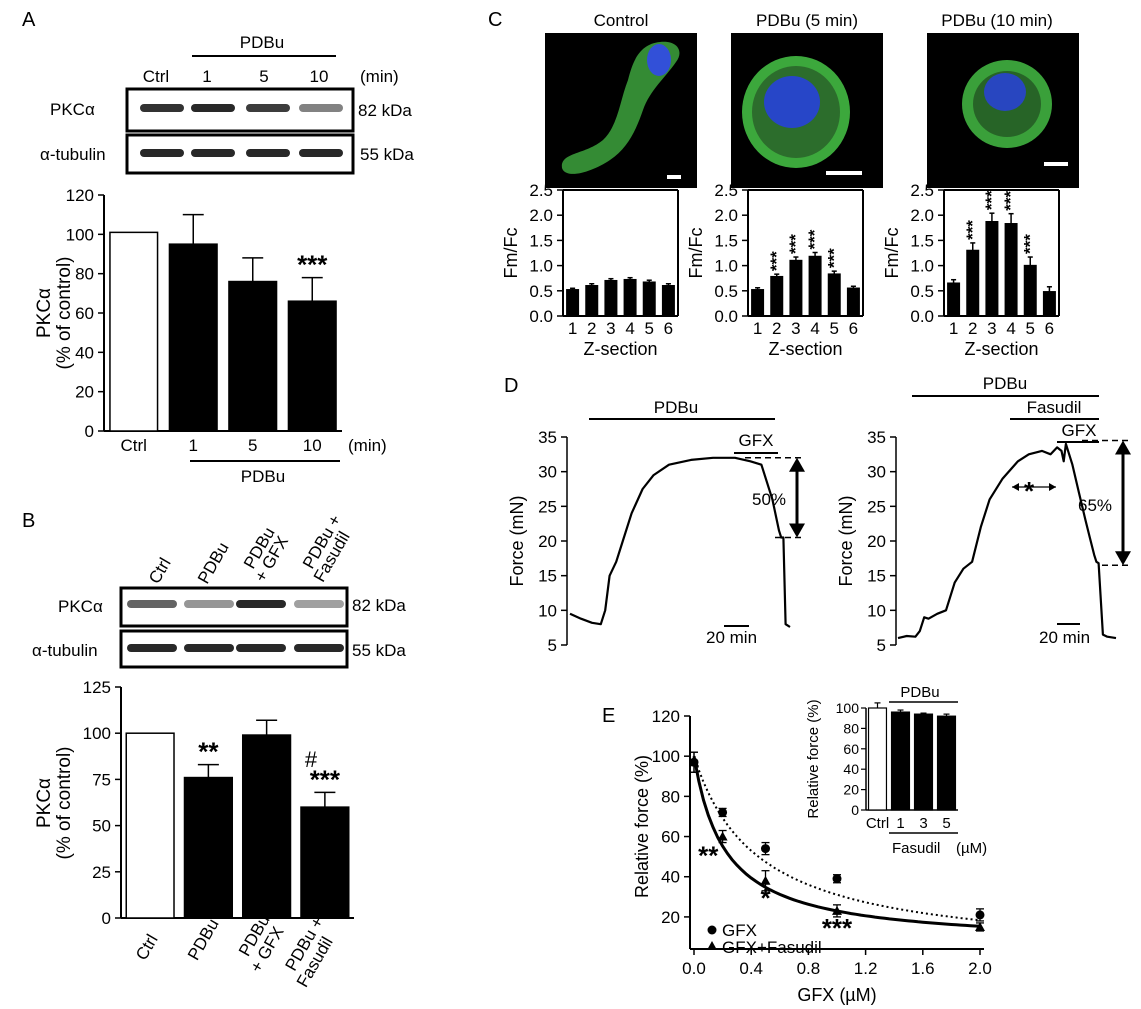 This screenshot has height=1009, width=1141. What do you see at coordinates (916, 848) in the screenshot?
I see `inset-bottom-label: Fasudil` at bounding box center [916, 848].